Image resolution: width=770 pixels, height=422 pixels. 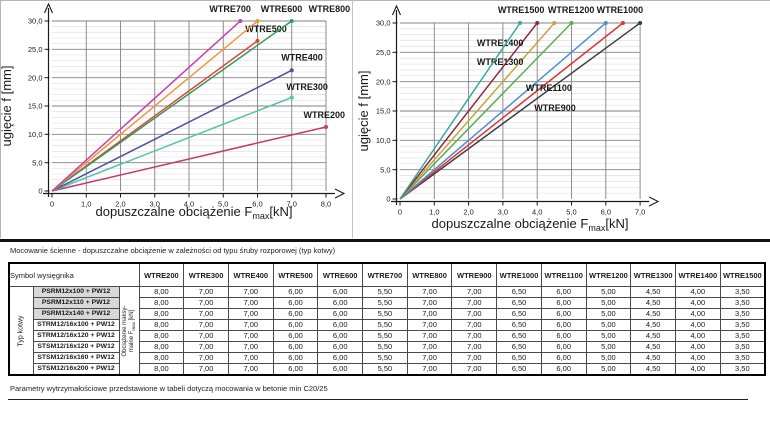 What do you see at coordinates (21, 330) in the screenshot?
I see `row-group-label: Typ kotwy` at bounding box center [21, 330].